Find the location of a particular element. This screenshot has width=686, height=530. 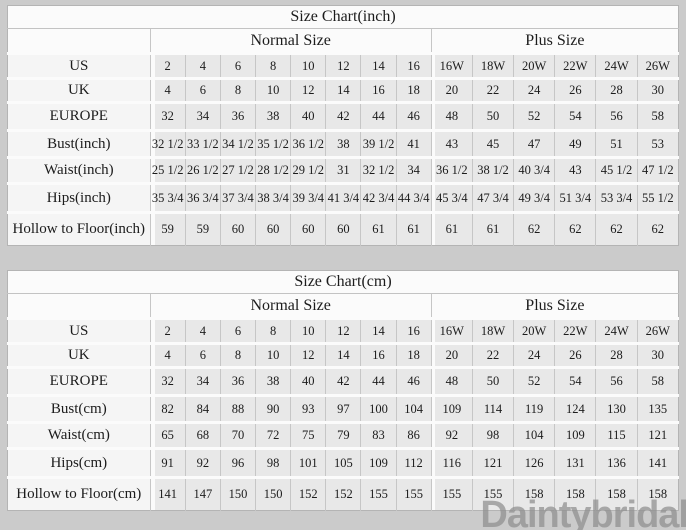

size-cell: 42 is located at coordinates (343, 116).